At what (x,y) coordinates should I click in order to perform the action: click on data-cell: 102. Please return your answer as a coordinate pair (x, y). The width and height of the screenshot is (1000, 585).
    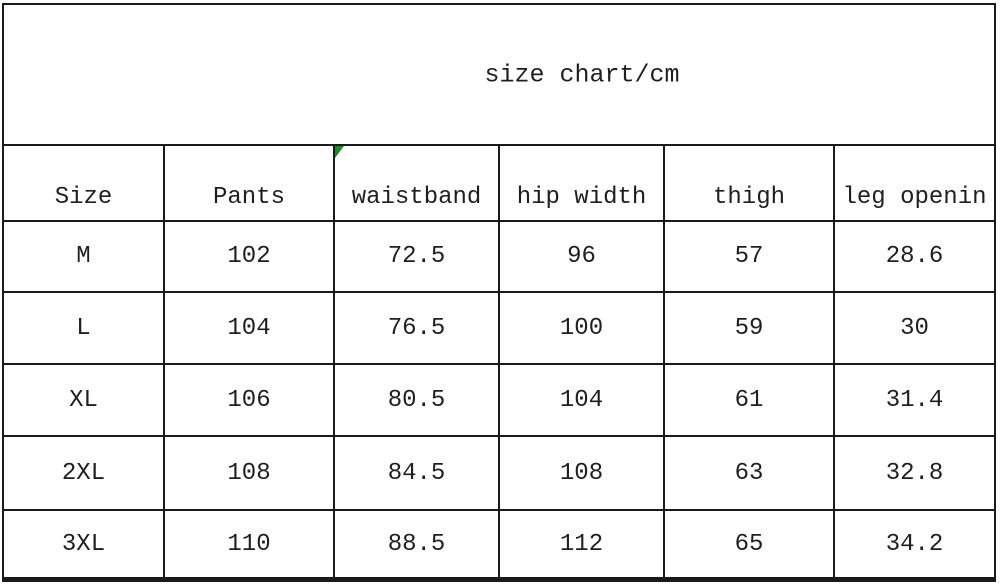
    Looking at the image, I should click on (250, 256).